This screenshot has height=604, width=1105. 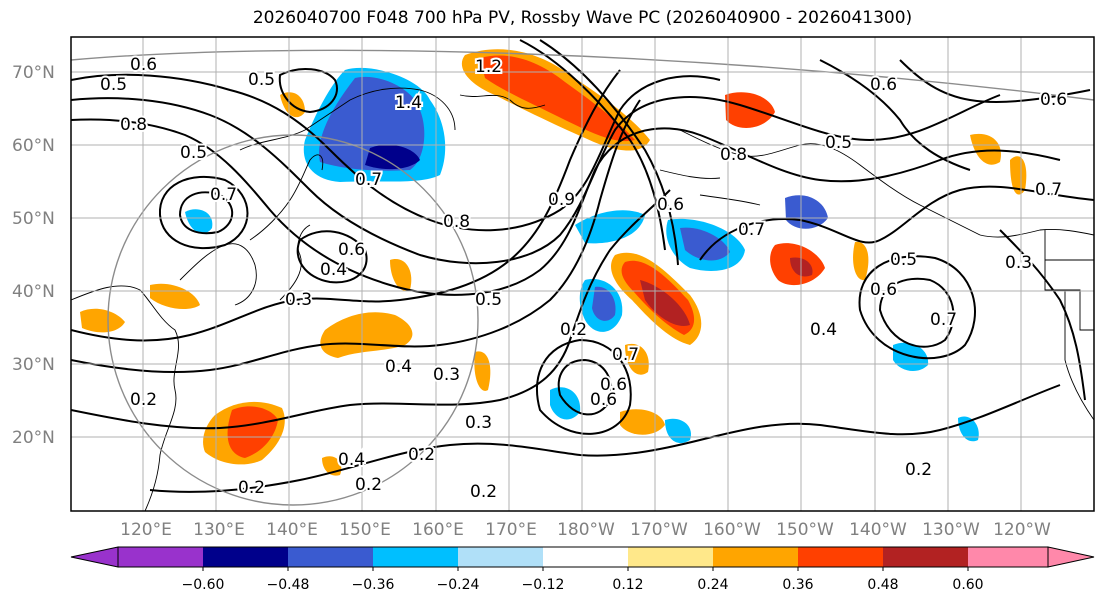 I want to click on lon-label: 170°W, so click(x=659, y=530).